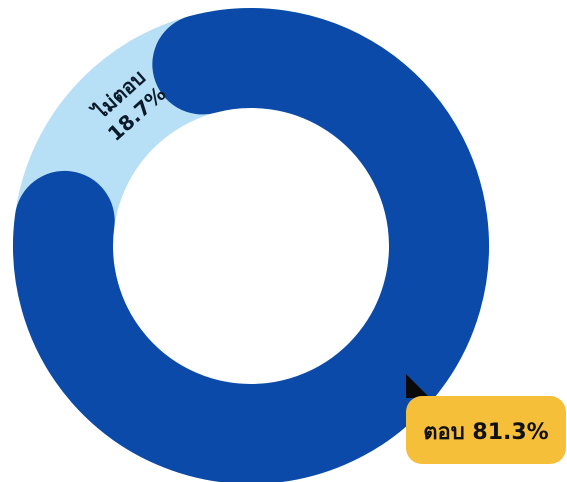 The height and width of the screenshot is (482, 567). I want to click on callout-pointer, so click(418, 386).